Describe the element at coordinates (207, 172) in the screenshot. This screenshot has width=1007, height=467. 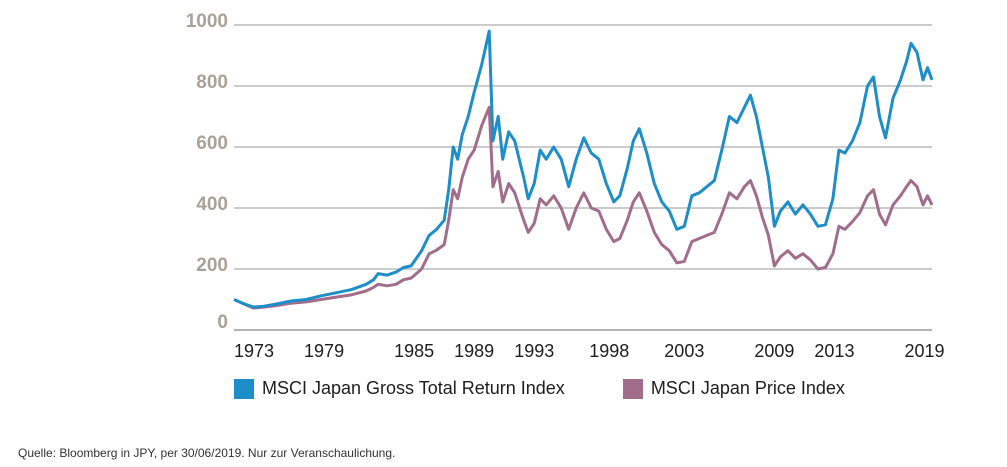
I see `y-axis: 0 200 400 600 800 1000` at that location.